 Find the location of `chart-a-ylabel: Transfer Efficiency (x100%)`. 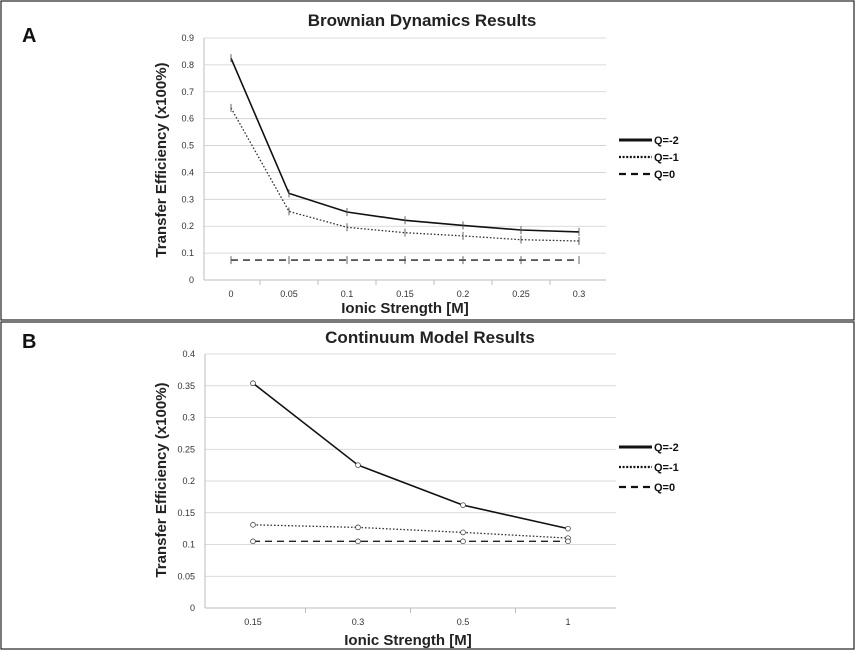

chart-a-ylabel: Transfer Efficiency (x100%) is located at coordinates (161, 159).